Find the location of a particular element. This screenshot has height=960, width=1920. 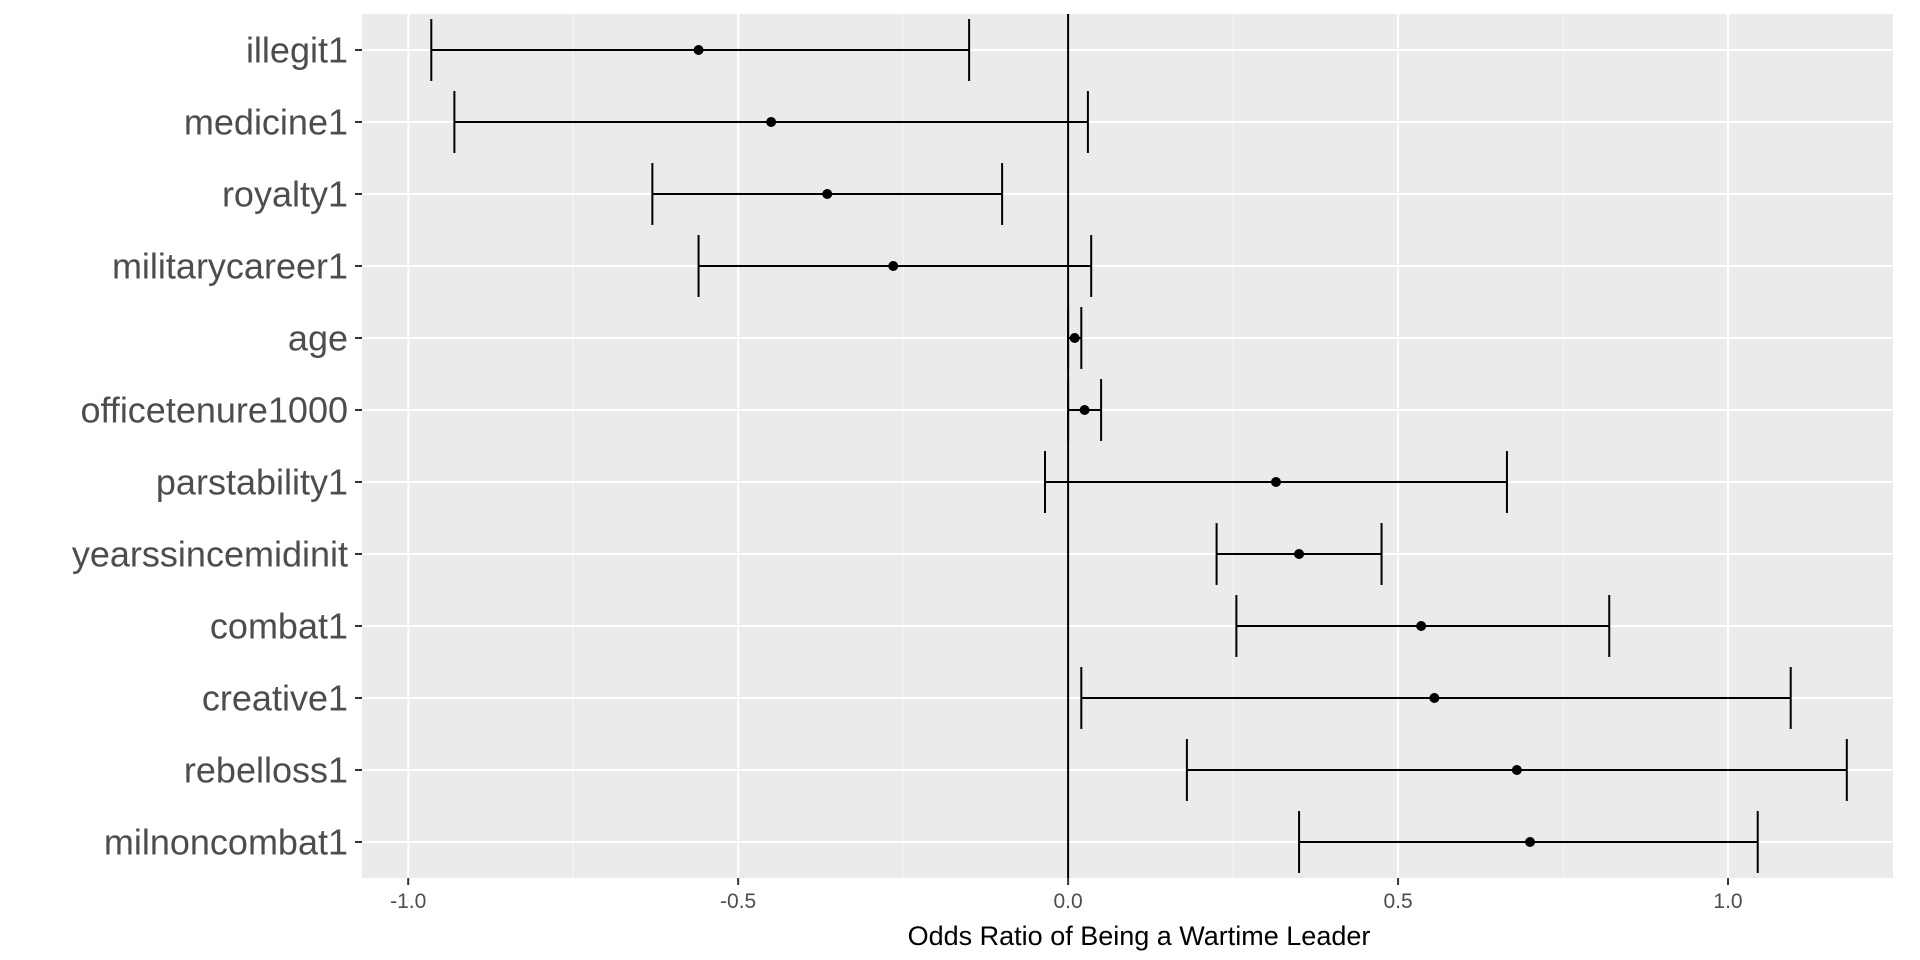

y-tick-label-medicine1: medicine1 is located at coordinates (266, 122).